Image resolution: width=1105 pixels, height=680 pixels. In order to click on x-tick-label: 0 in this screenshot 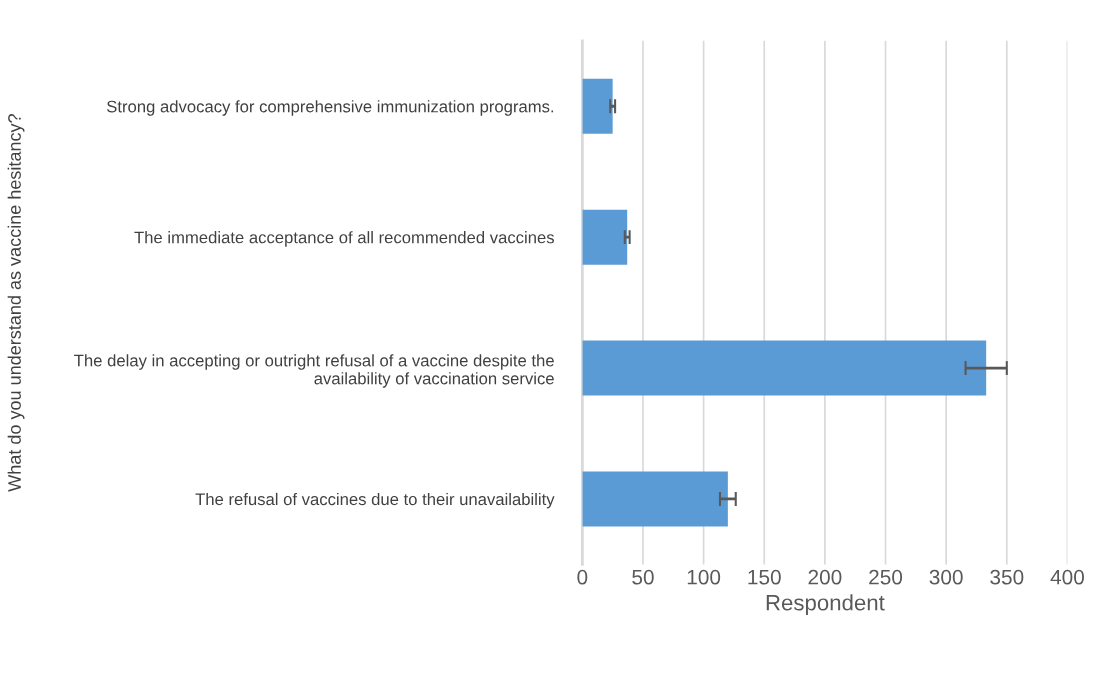, I will do `click(582, 577)`.